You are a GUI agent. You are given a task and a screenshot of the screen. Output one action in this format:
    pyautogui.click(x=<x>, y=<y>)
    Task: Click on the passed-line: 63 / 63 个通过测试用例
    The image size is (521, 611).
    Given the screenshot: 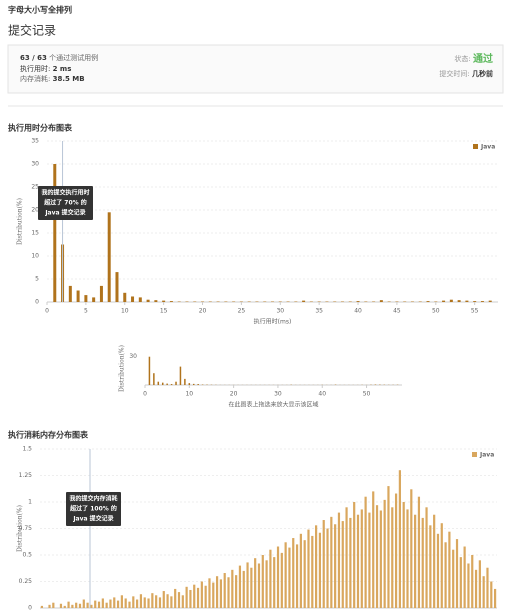 What is the action you would take?
    pyautogui.click(x=59, y=57)
    